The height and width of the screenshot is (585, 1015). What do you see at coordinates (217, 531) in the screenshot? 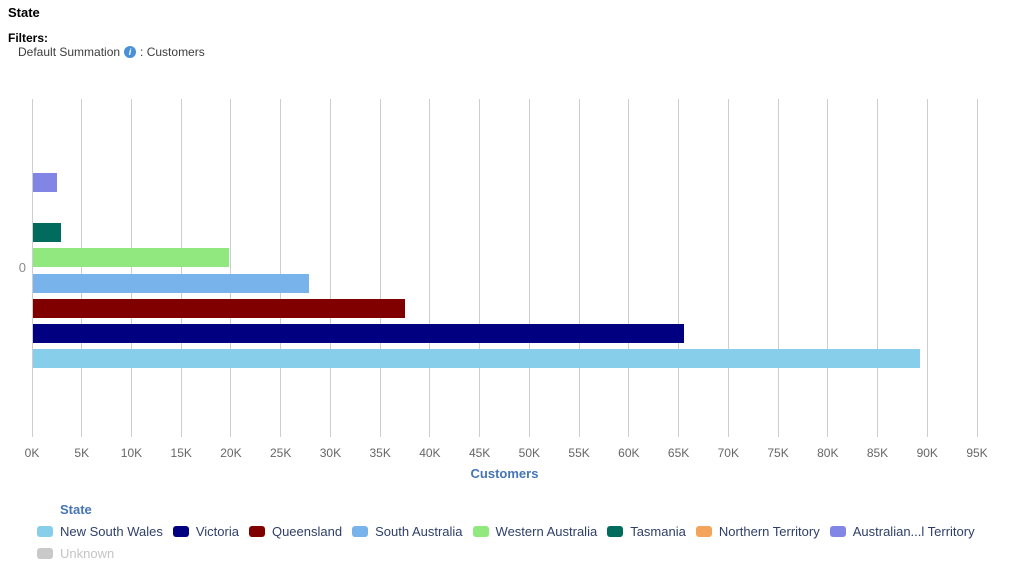
I see `legend-label: Victoria` at bounding box center [217, 531].